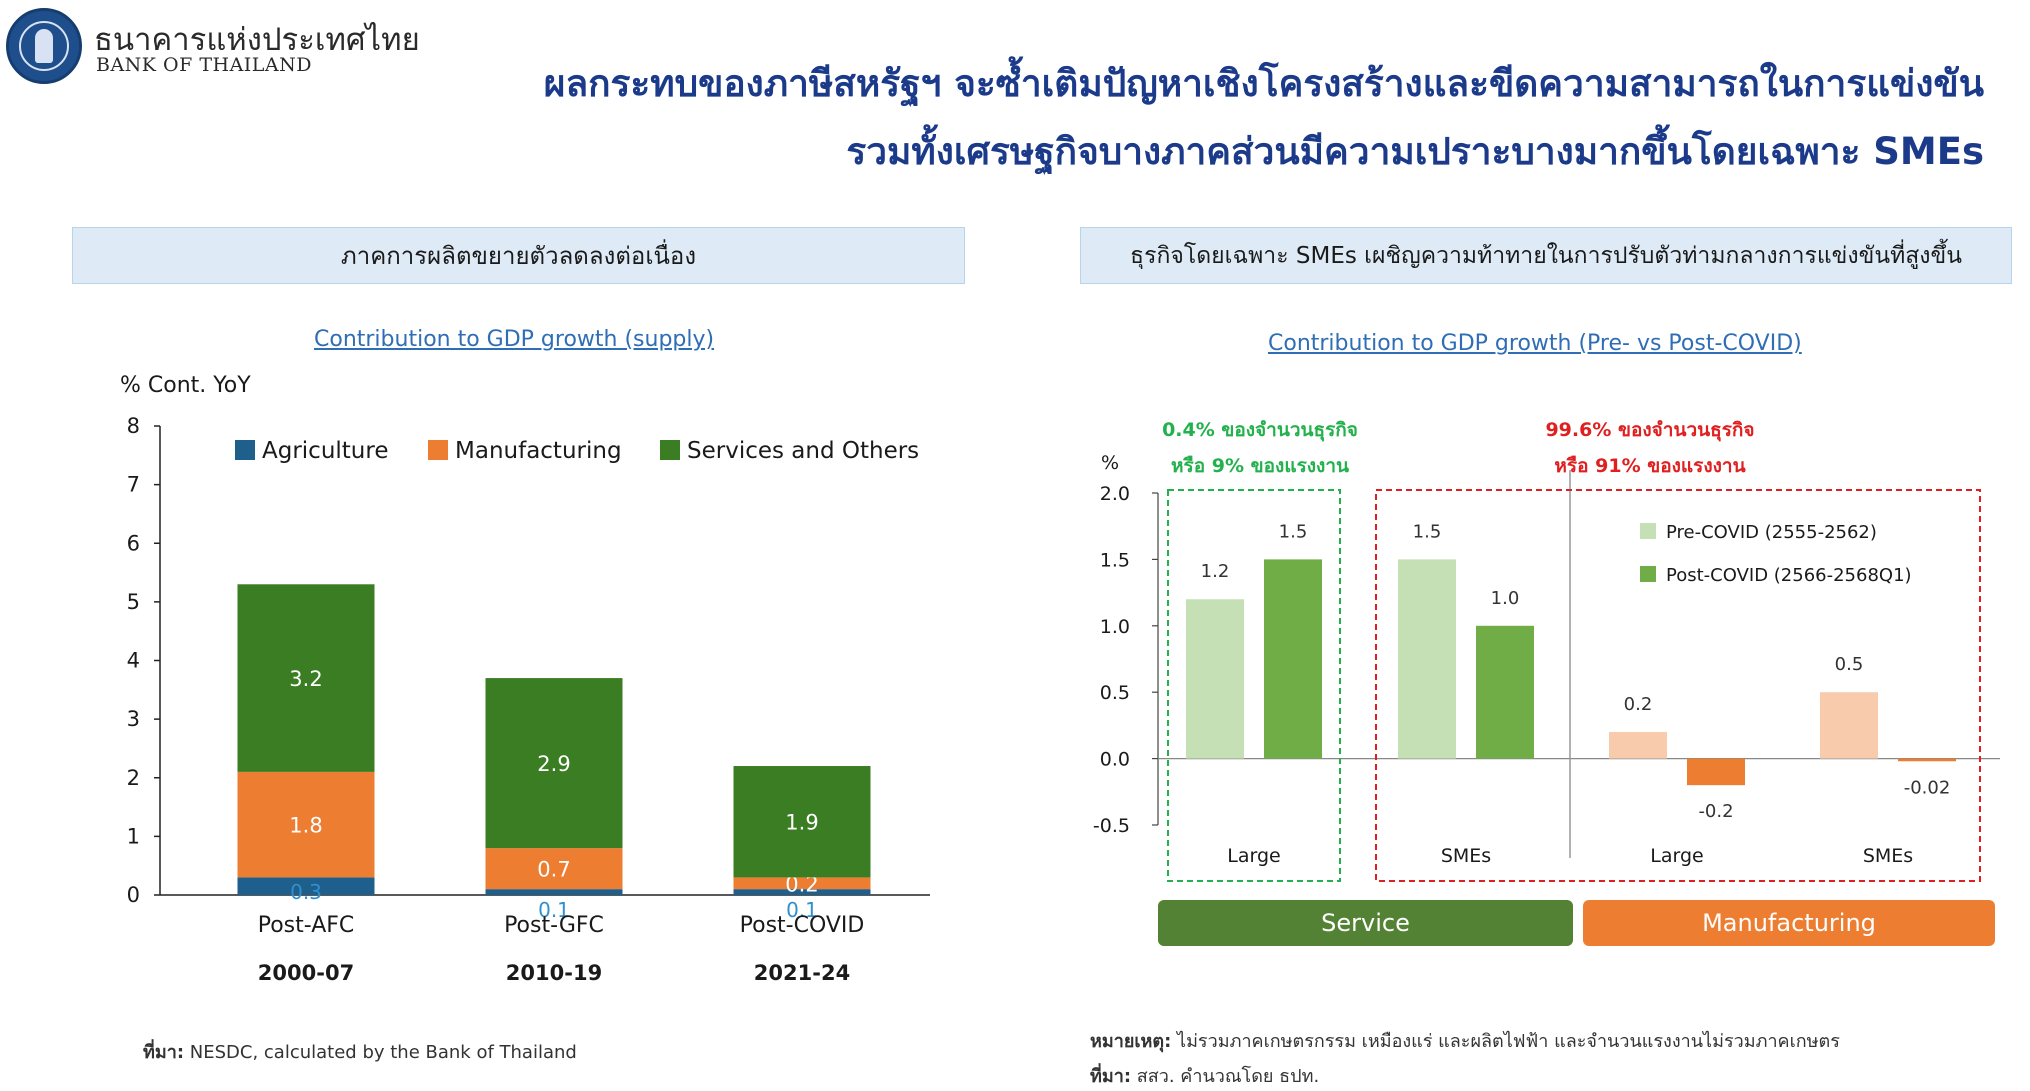 The width and height of the screenshot is (2030, 1091). I want to click on legend-label: Manufacturing, so click(538, 451).